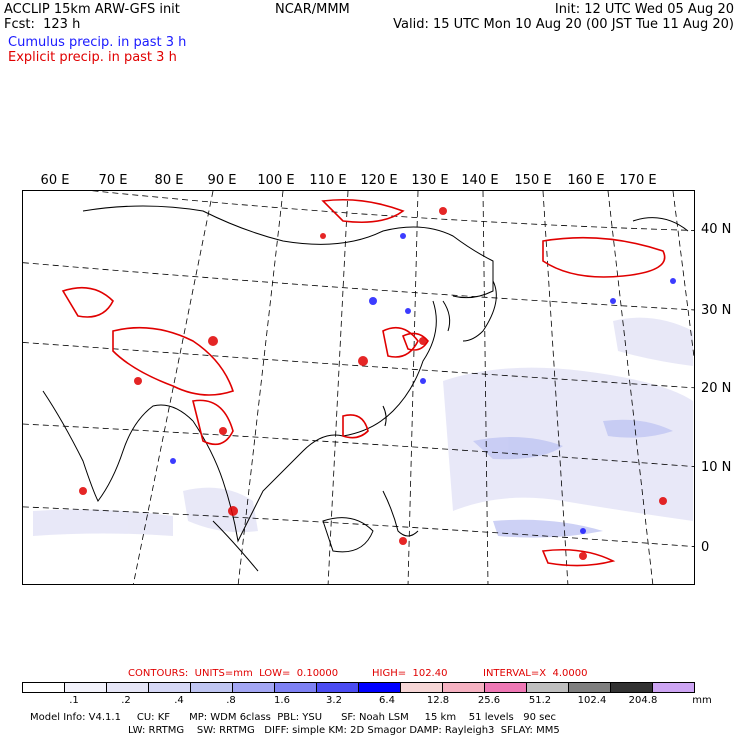 This screenshot has width=740, height=740. What do you see at coordinates (389, 368) in the screenshot?
I see `china-coast` at bounding box center [389, 368].